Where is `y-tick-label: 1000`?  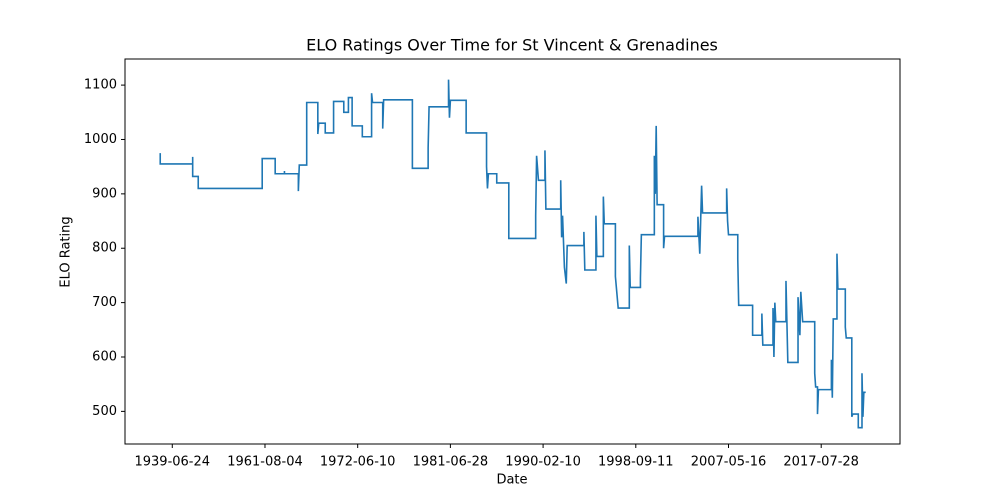 y-tick-label: 1000 is located at coordinates (100, 139).